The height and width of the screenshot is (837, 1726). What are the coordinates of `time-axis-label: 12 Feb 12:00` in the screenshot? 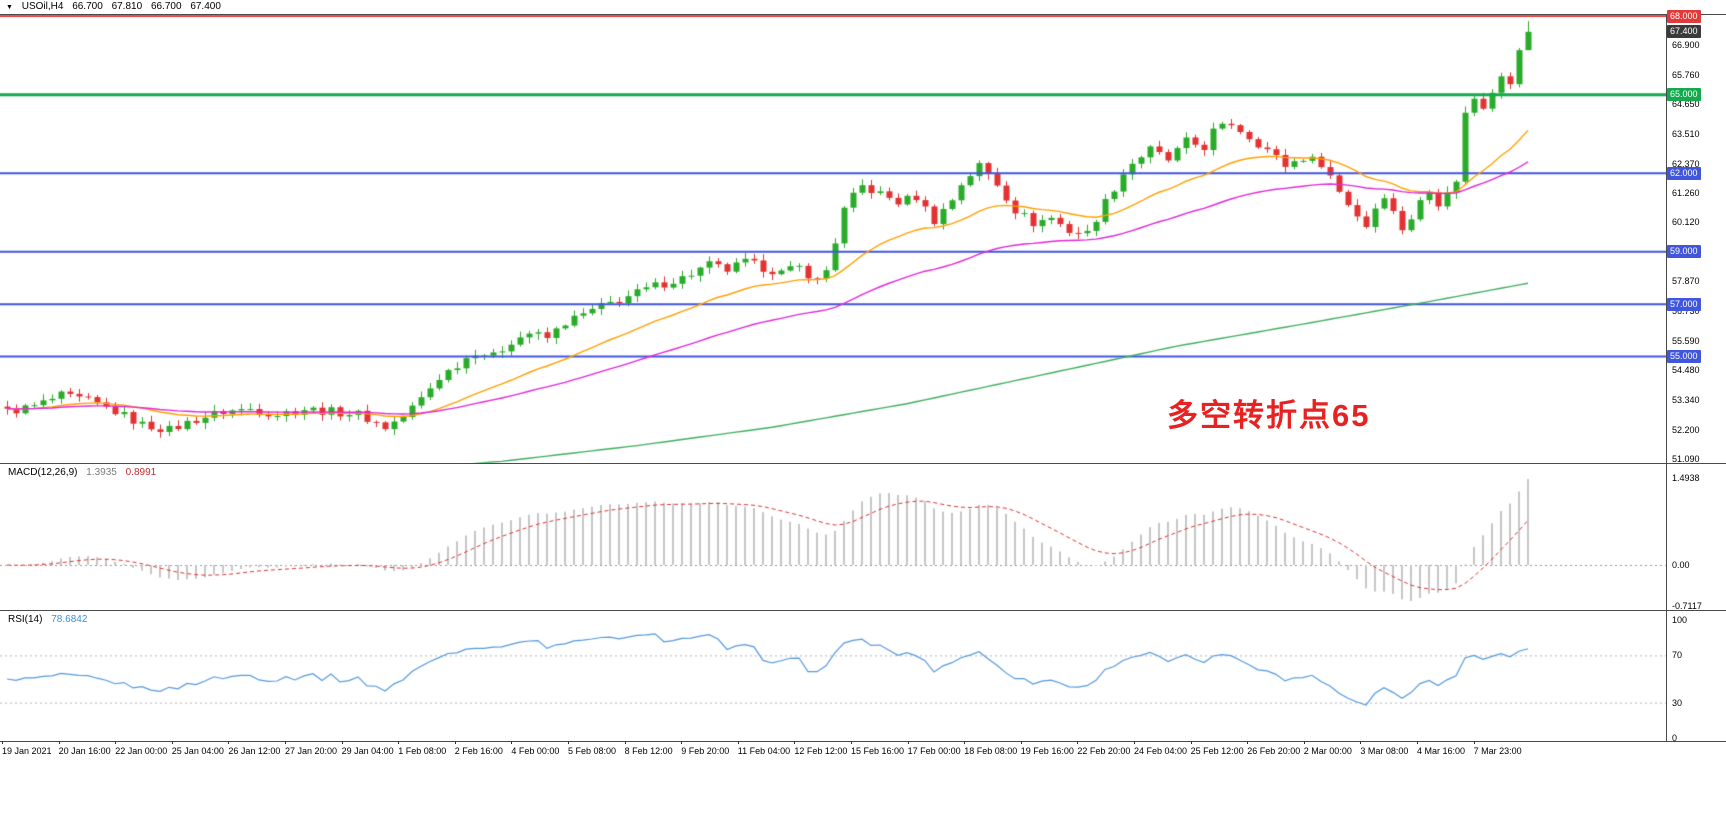 It's located at (821, 751).